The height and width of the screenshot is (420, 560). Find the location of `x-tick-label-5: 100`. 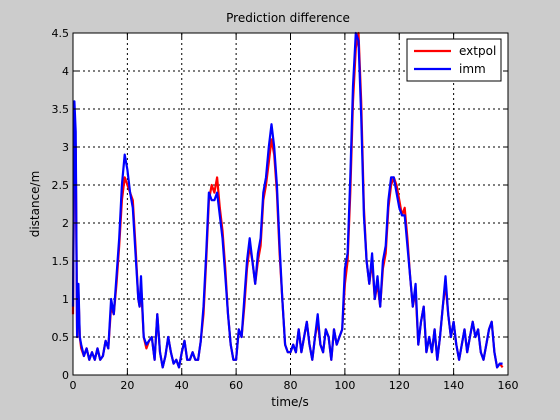

x-tick-label-5: 100 is located at coordinates (344, 385).